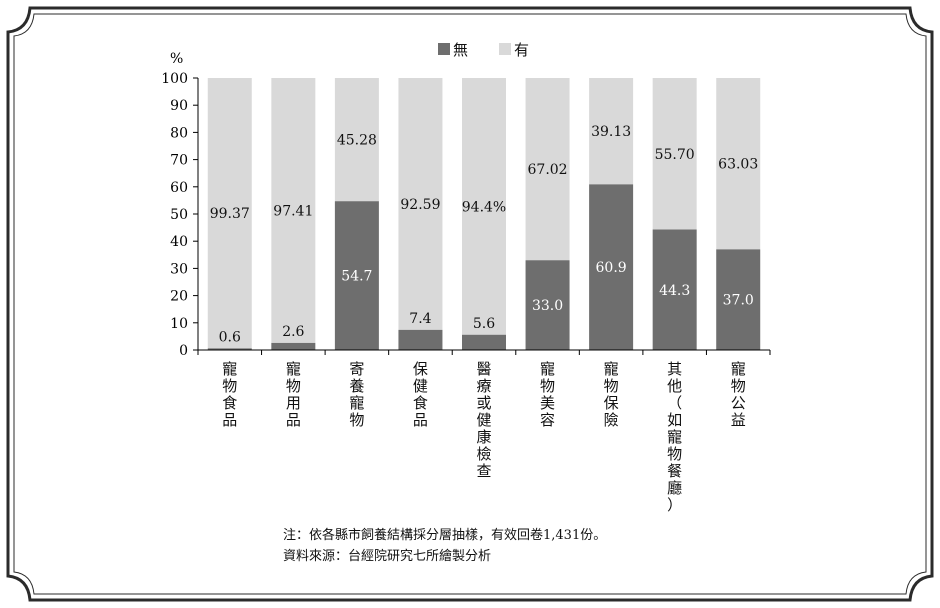 The image size is (940, 608). What do you see at coordinates (179, 188) in the screenshot?
I see `y-tick-label: 60` at bounding box center [179, 188].